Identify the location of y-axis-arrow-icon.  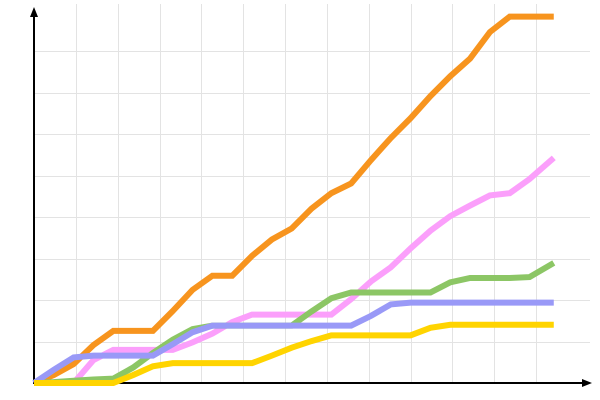
(34, 12).